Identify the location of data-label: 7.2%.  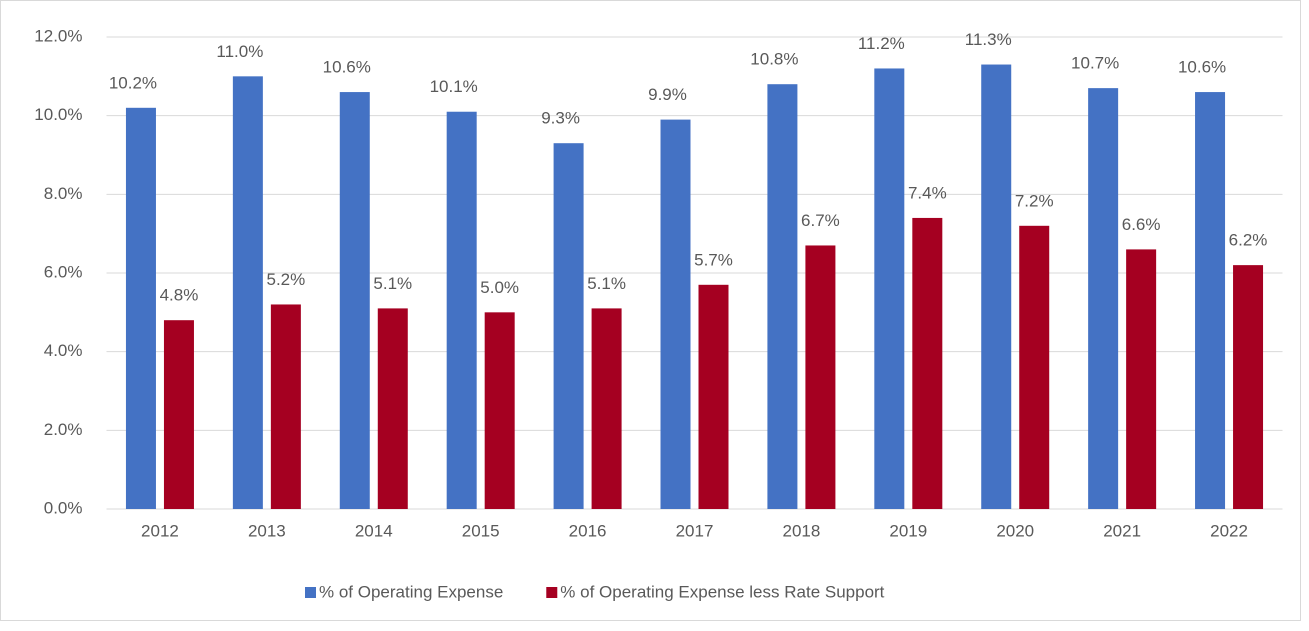
(1034, 200).